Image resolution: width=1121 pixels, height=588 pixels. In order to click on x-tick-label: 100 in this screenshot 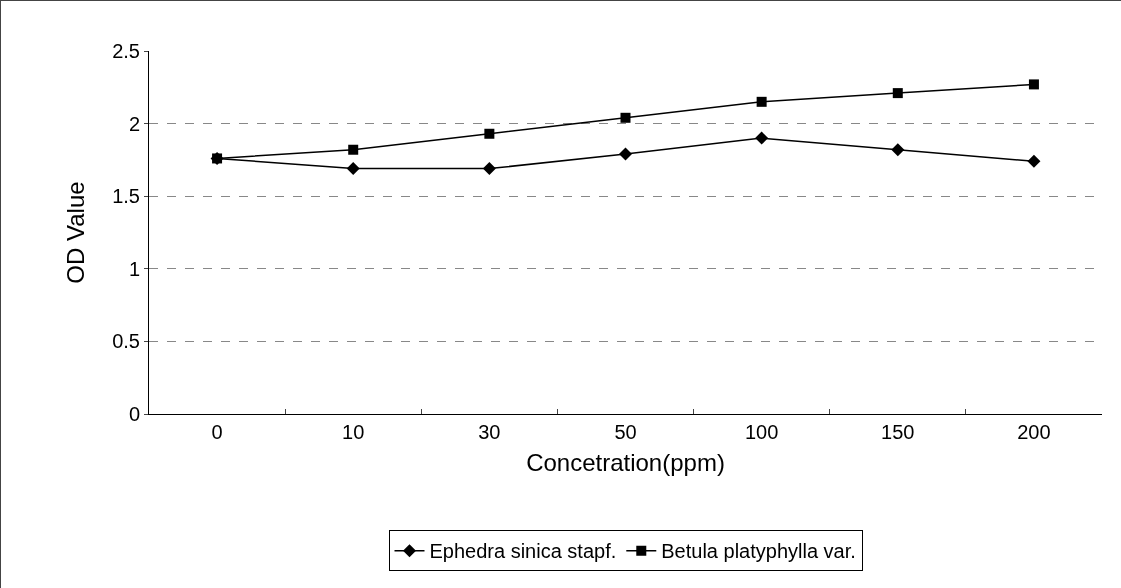, I will do `click(761, 432)`.